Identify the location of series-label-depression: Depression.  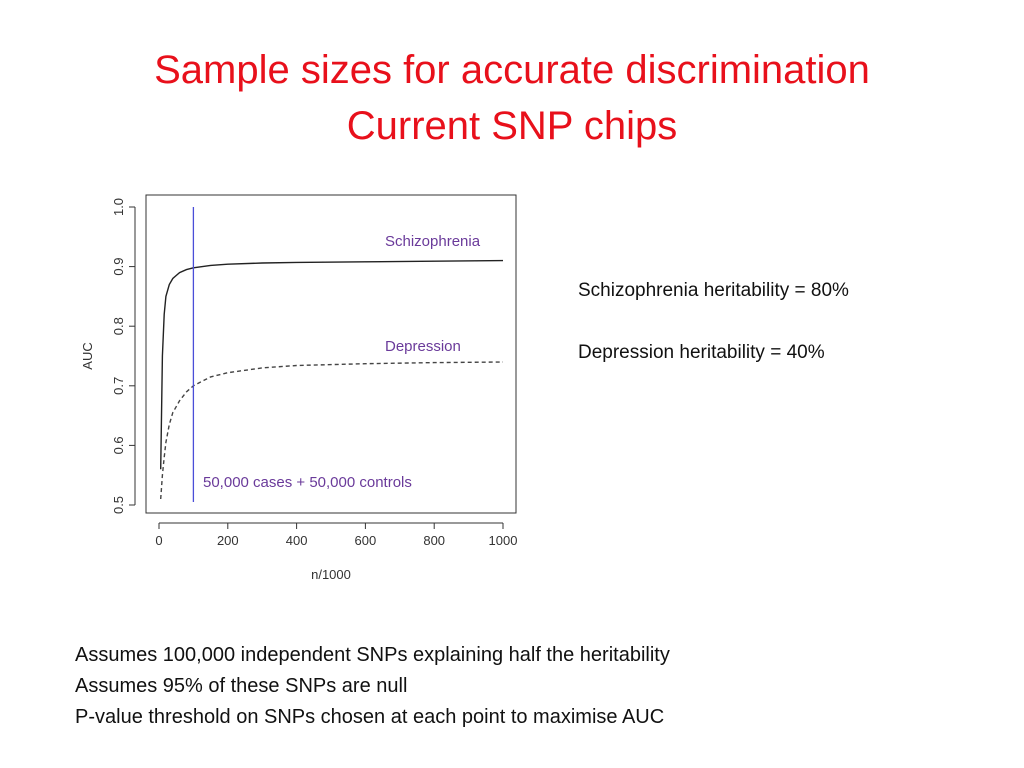
(423, 346).